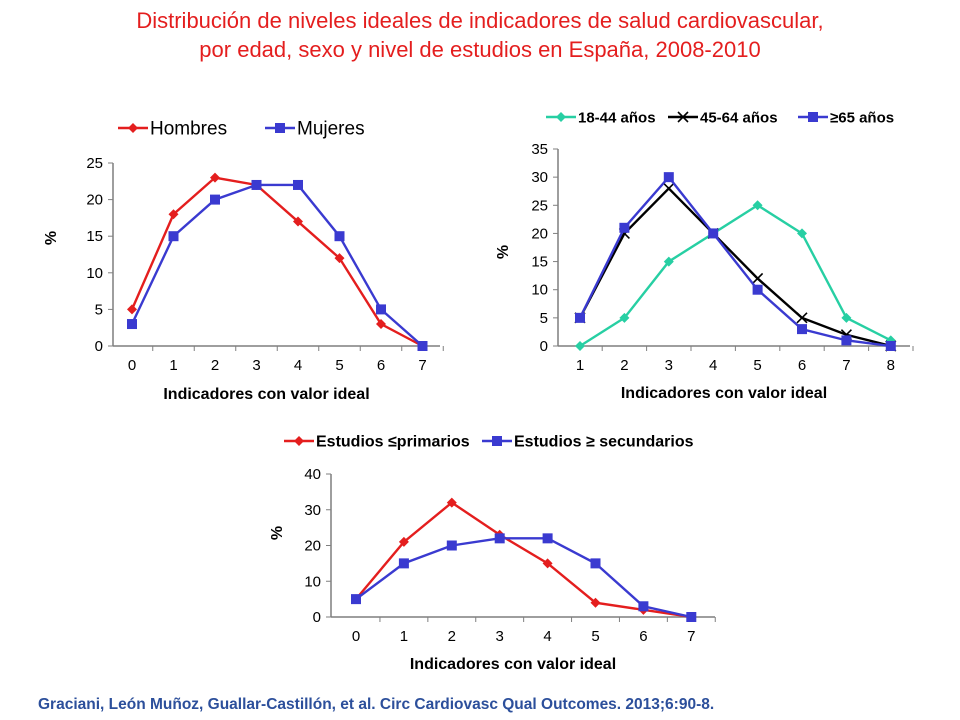 This screenshot has width=960, height=720. What do you see at coordinates (669, 365) in the screenshot?
I see `x-tick-label: 3` at bounding box center [669, 365].